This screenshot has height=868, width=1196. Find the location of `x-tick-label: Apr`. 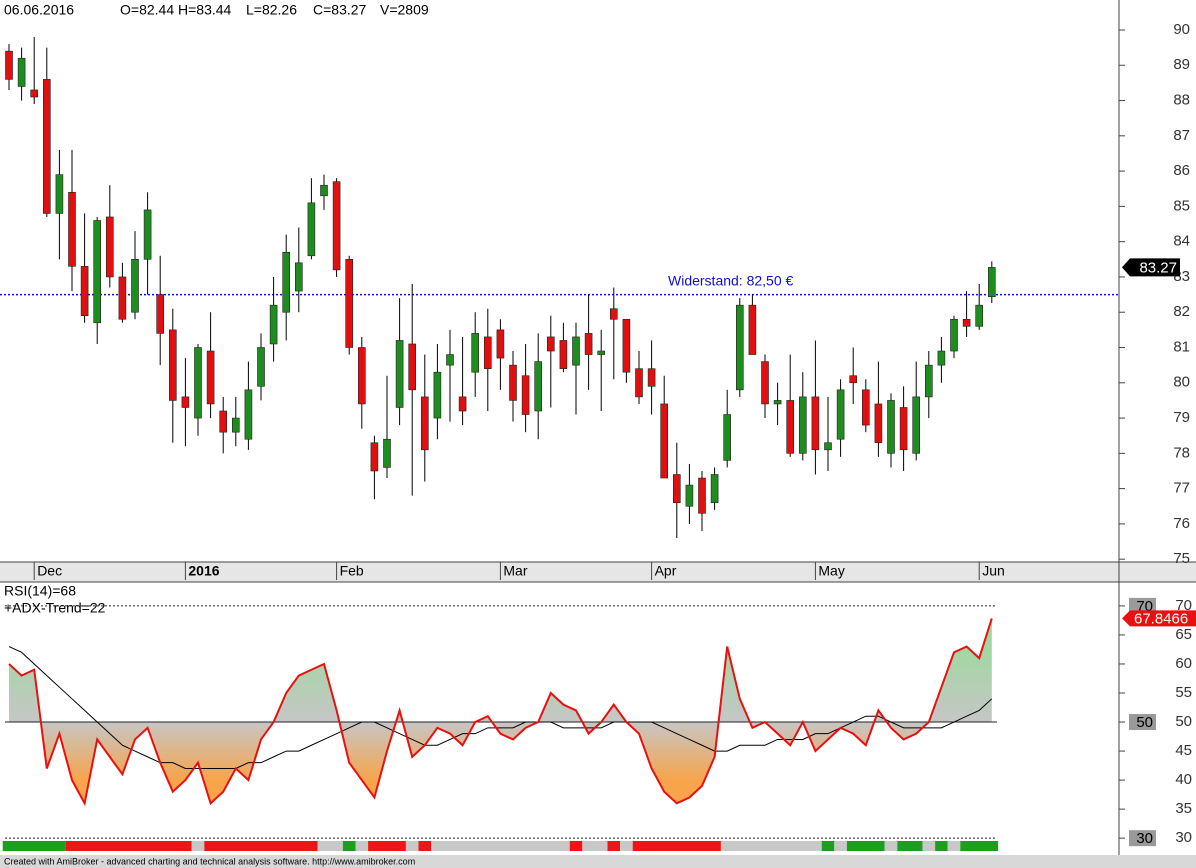

x-tick-label: Apr is located at coordinates (666, 571).